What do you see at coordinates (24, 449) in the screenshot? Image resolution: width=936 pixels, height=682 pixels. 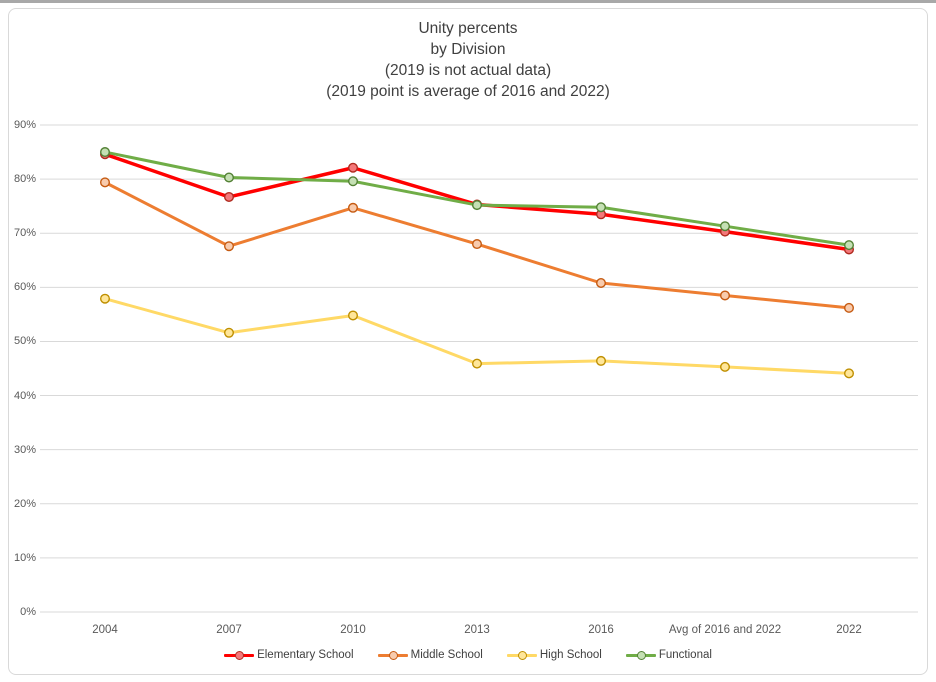 I see `y-axis-tick-label: 30%` at bounding box center [24, 449].